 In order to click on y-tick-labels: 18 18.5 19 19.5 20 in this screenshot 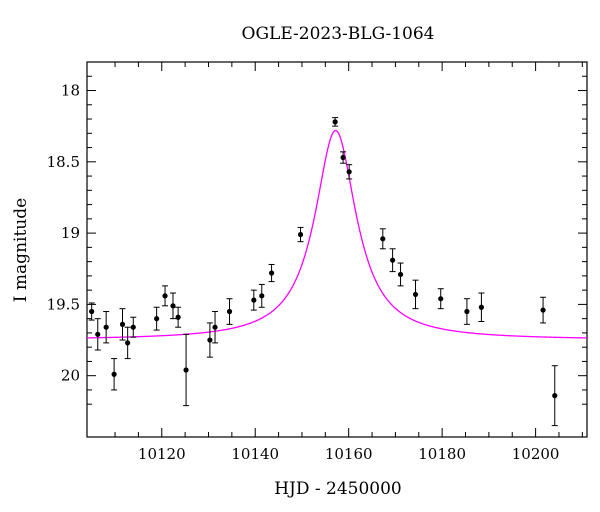, I will do `click(63, 233)`.